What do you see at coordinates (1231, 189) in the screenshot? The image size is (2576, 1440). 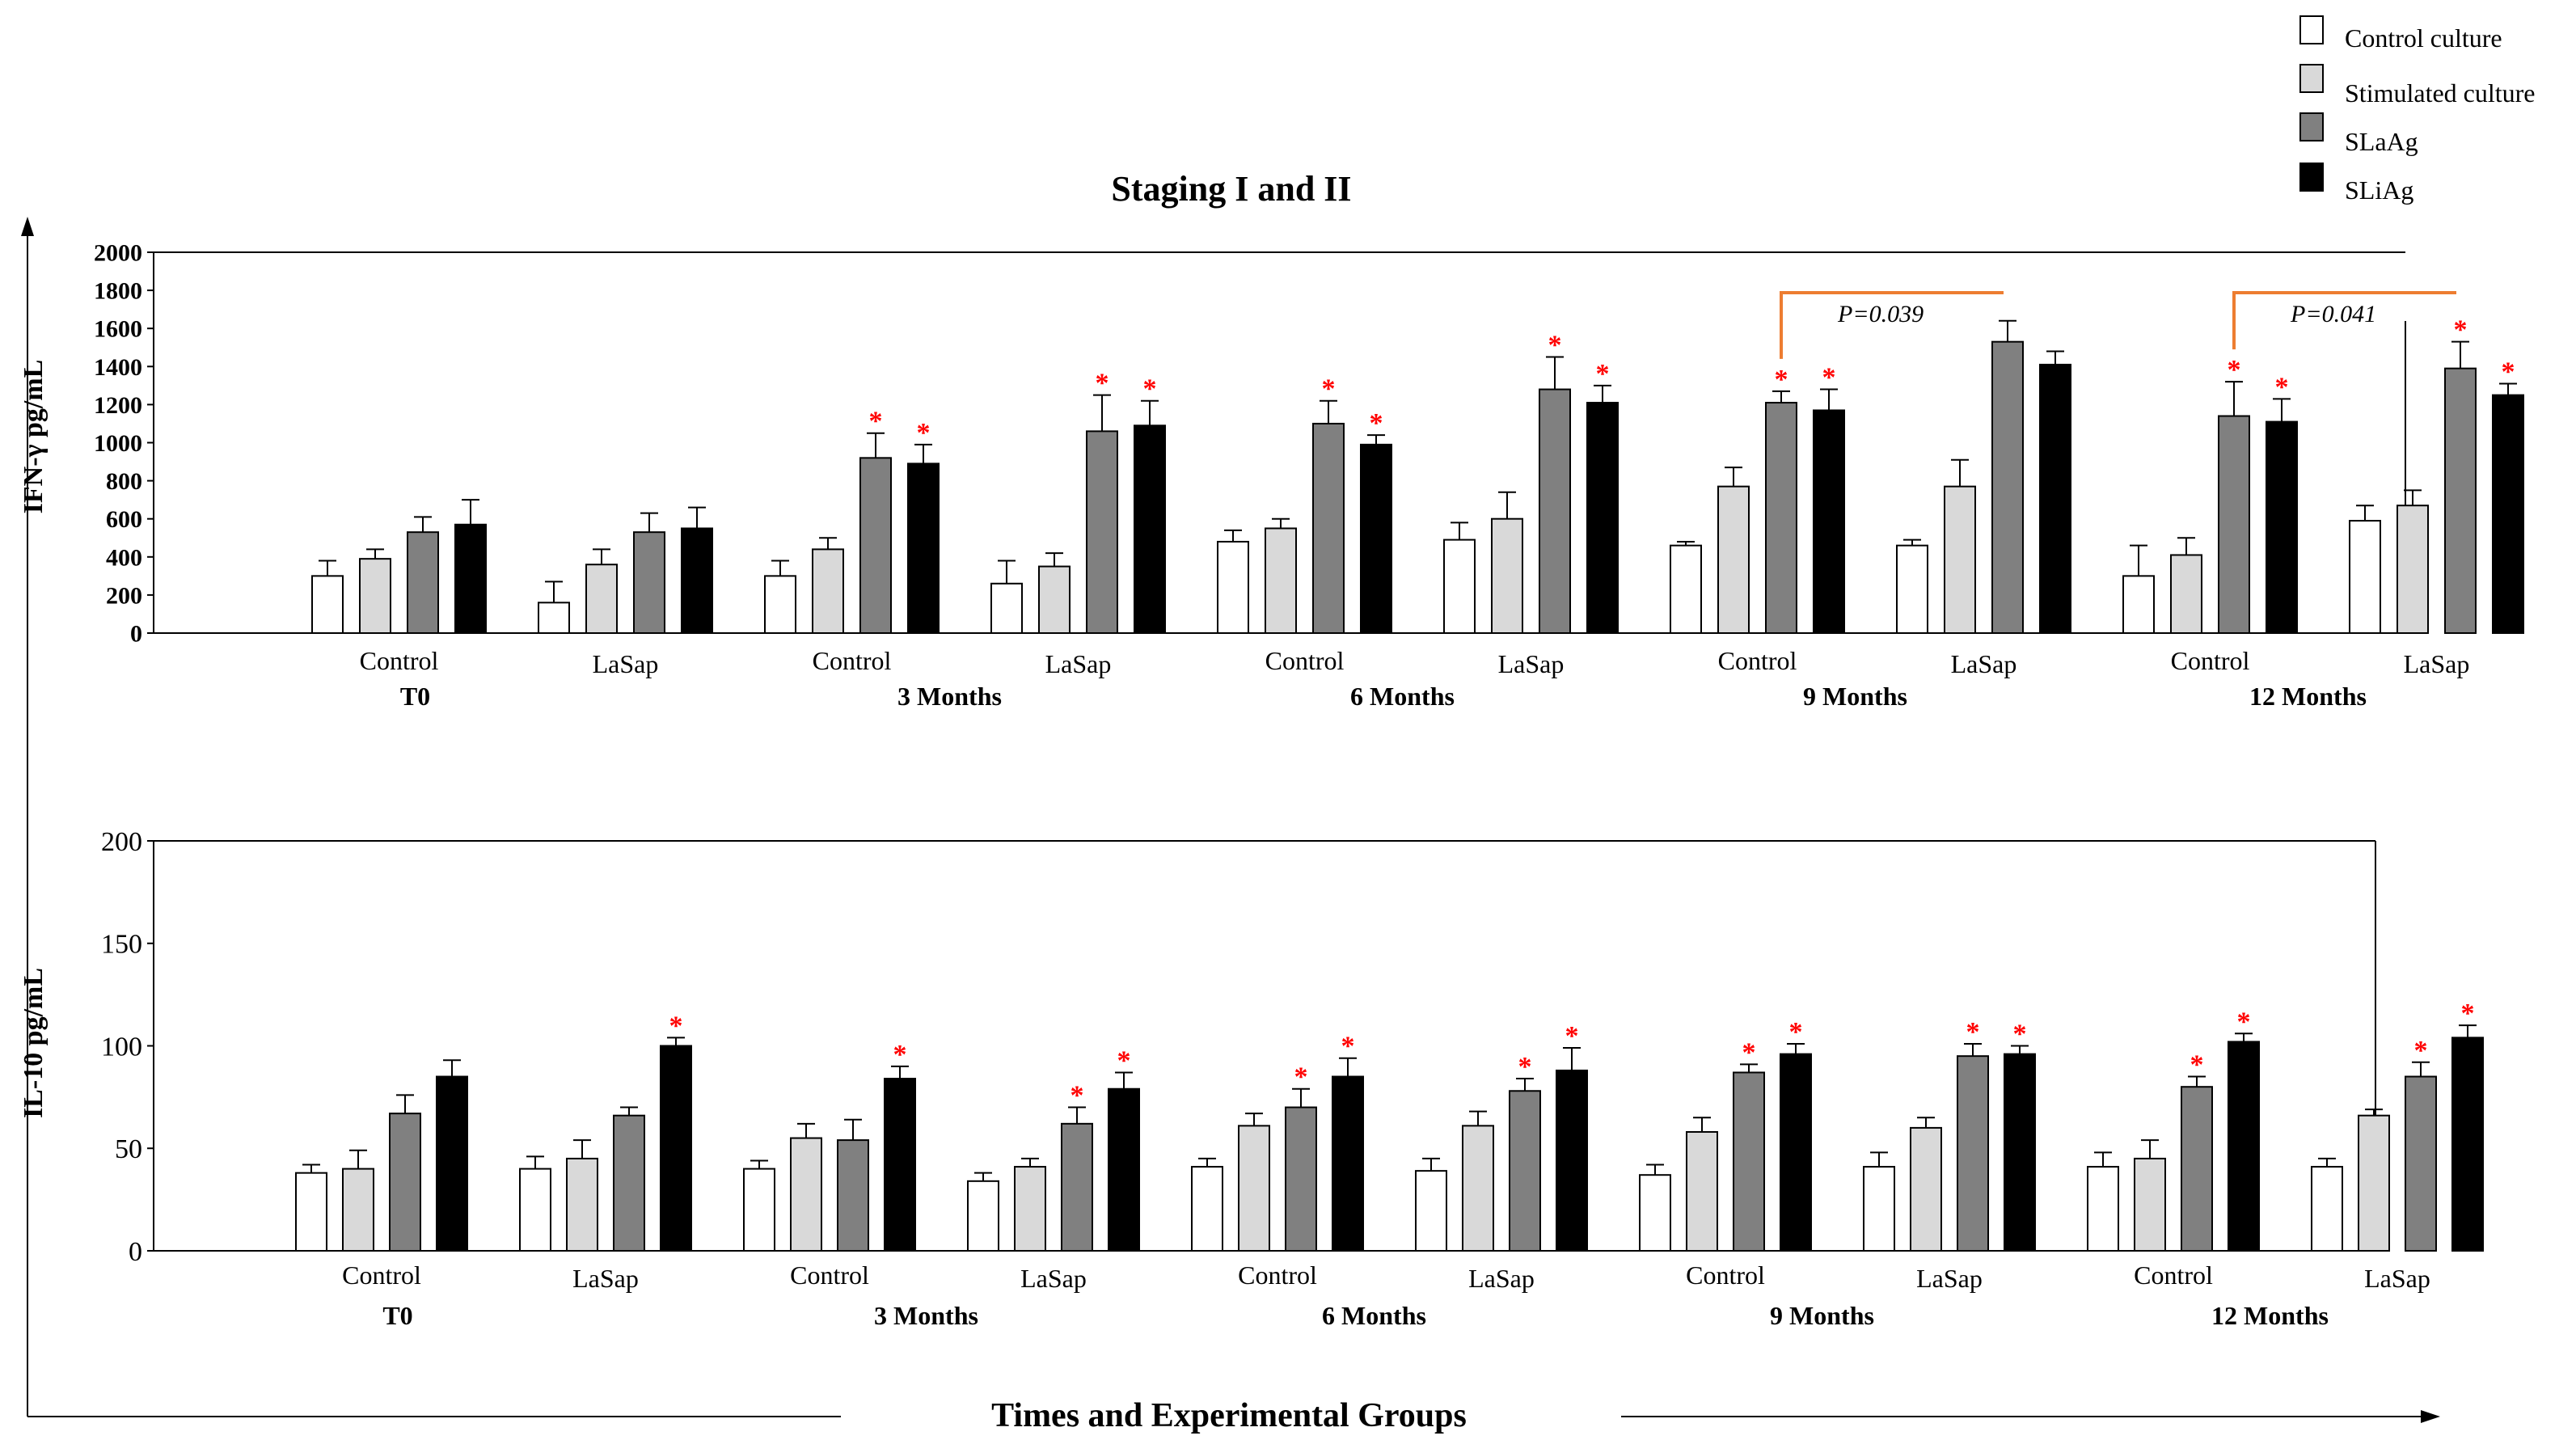 I see `chart-title: Staging I and II` at bounding box center [1231, 189].